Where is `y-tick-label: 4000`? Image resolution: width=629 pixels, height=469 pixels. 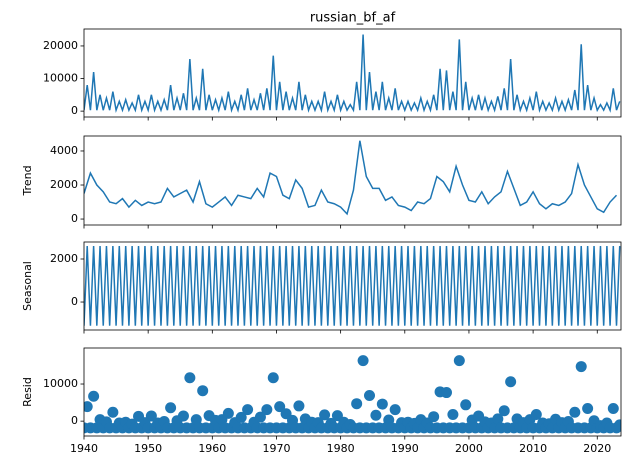 y-tick-label: 4000 is located at coordinates (64, 150).